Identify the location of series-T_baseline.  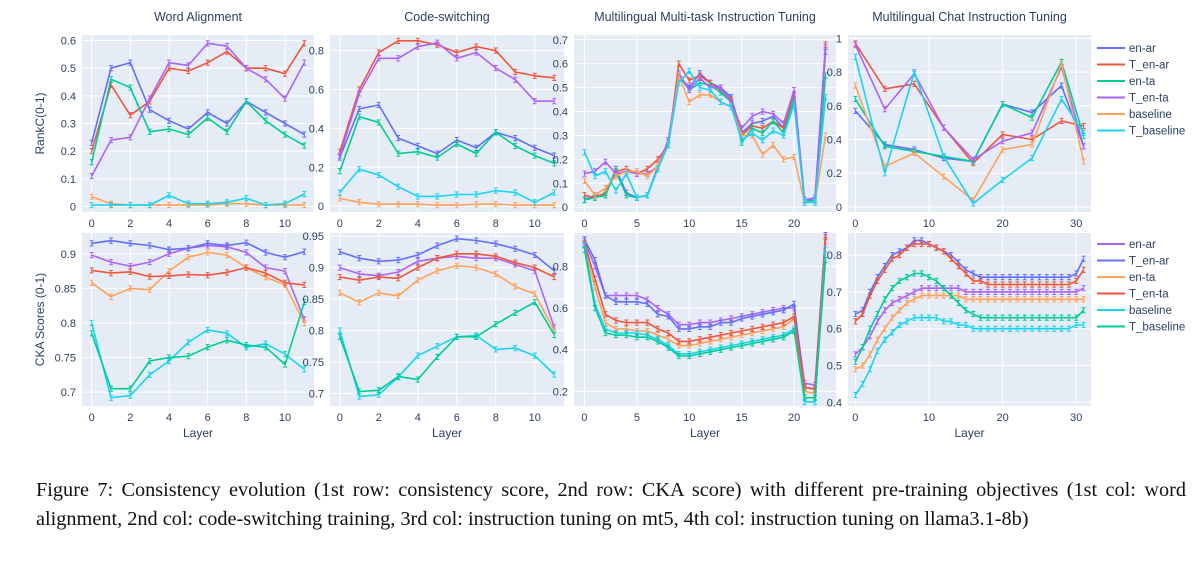
(198, 345).